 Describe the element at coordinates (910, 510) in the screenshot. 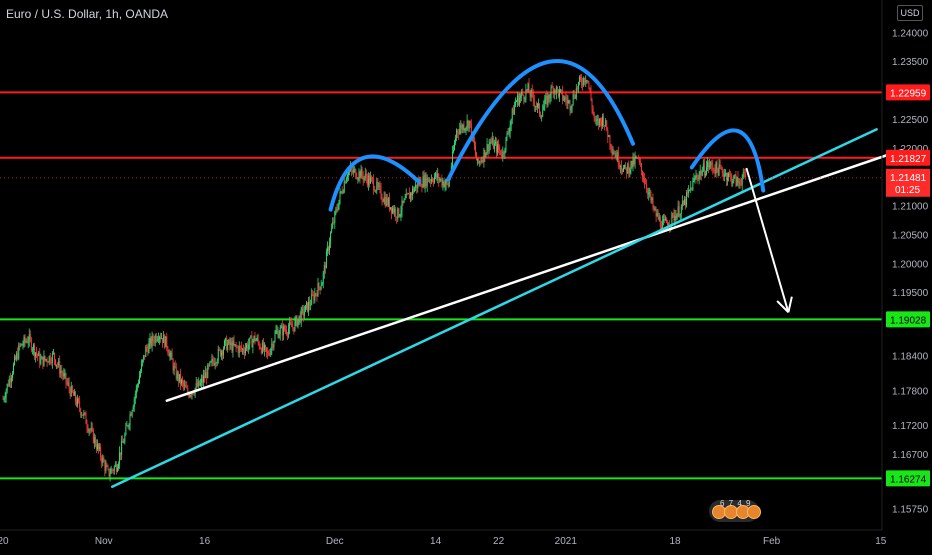

I see `y-tick-label: 1.15750` at that location.